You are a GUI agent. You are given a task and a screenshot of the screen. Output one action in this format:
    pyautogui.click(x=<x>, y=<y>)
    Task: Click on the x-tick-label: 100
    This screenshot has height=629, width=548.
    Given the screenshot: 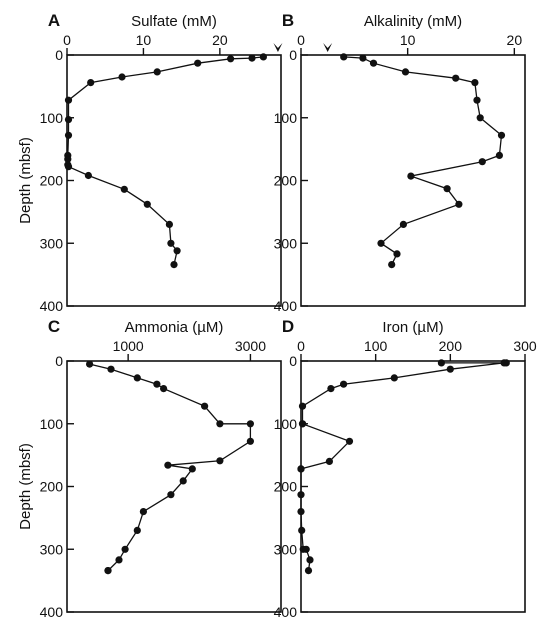 What is the action you would take?
    pyautogui.click(x=376, y=346)
    